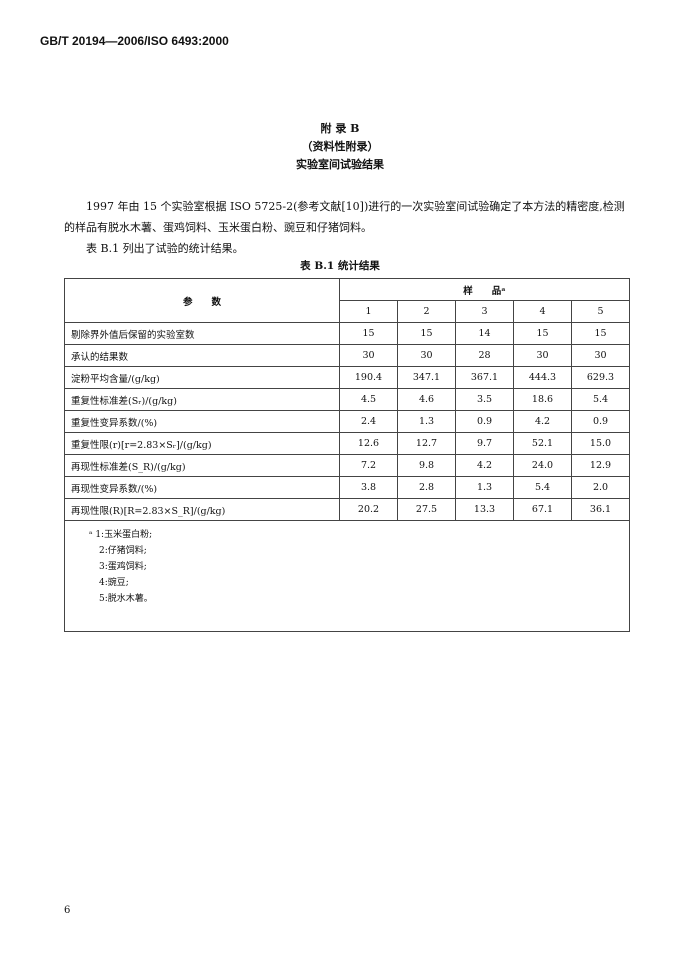 The height and width of the screenshot is (969, 680). What do you see at coordinates (484, 355) in the screenshot?
I see `cell-value: 28` at bounding box center [484, 355].